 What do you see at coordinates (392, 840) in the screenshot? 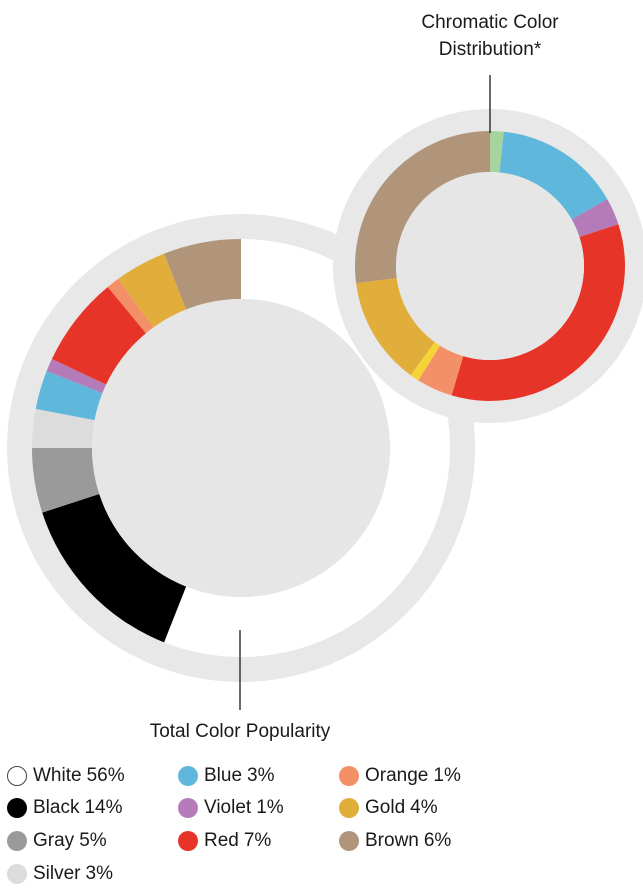
I see `legend-label: Brown` at bounding box center [392, 840].